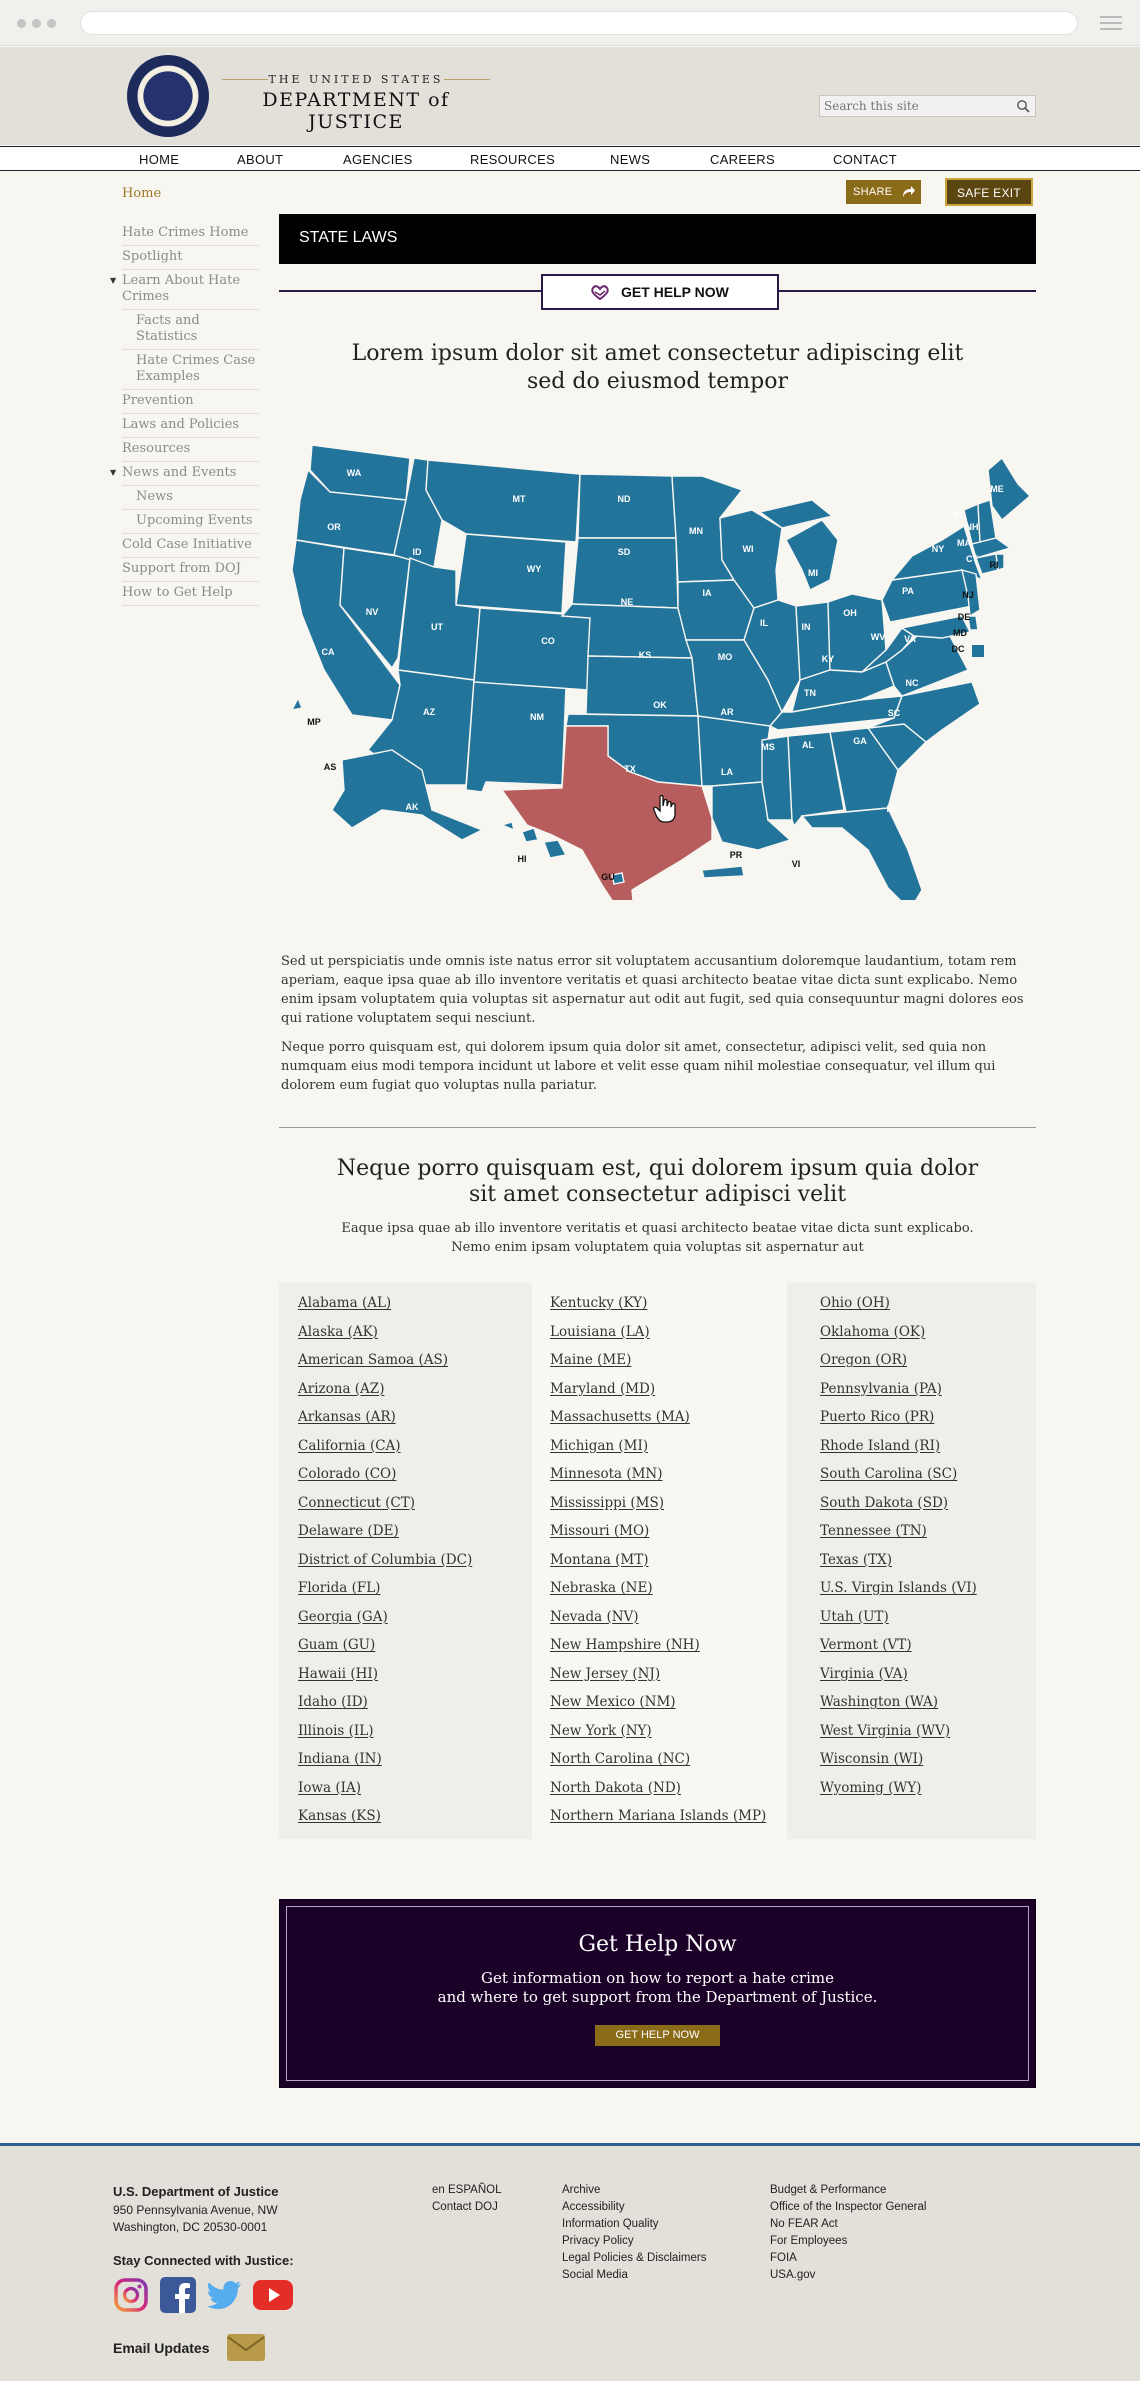 The image size is (1140, 2381). I want to click on state-link: North Carolina (NC), so click(620, 1759).